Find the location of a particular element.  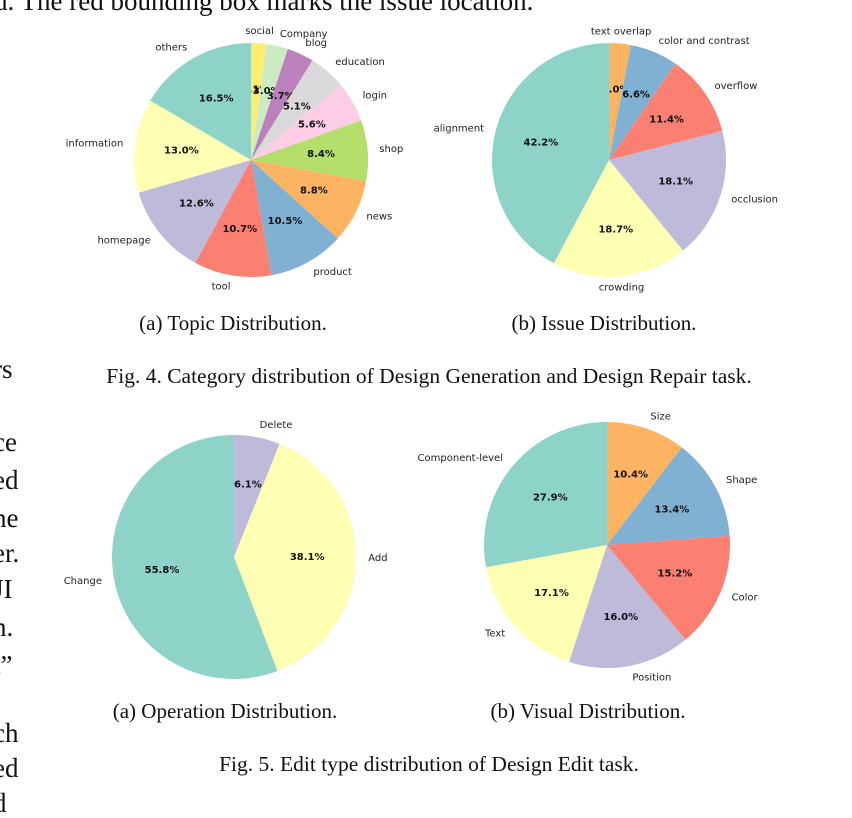

slice-category-label: tool is located at coordinates (221, 287).